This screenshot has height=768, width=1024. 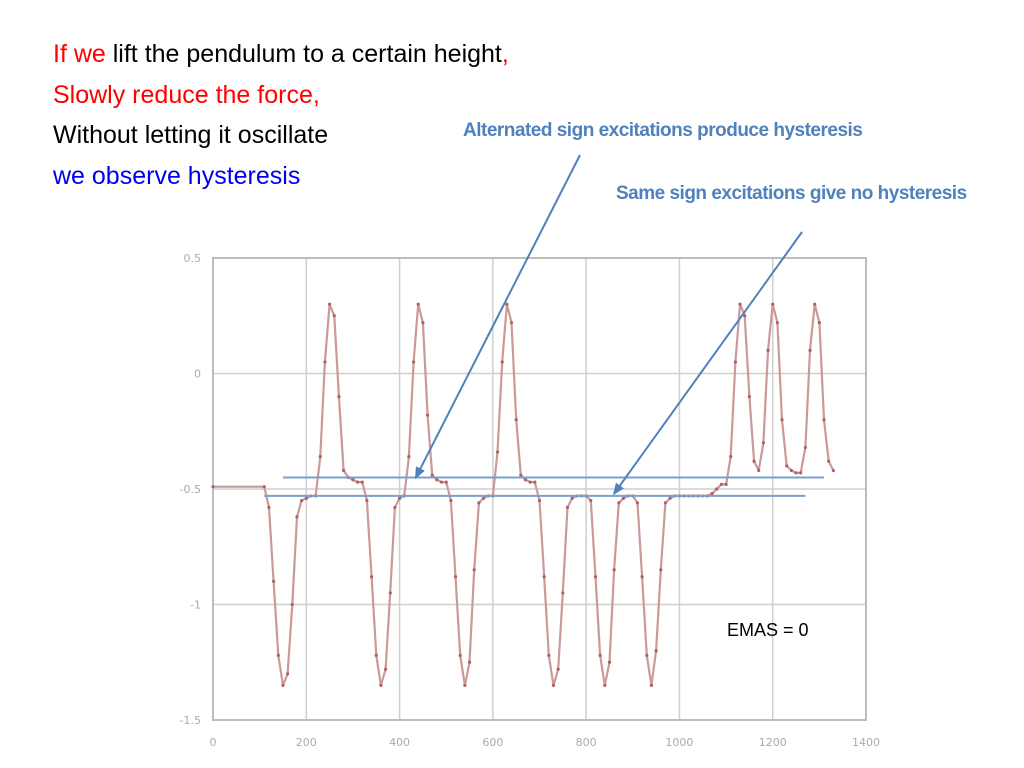 I want to click on line-1-comma: ,, so click(x=505, y=54).